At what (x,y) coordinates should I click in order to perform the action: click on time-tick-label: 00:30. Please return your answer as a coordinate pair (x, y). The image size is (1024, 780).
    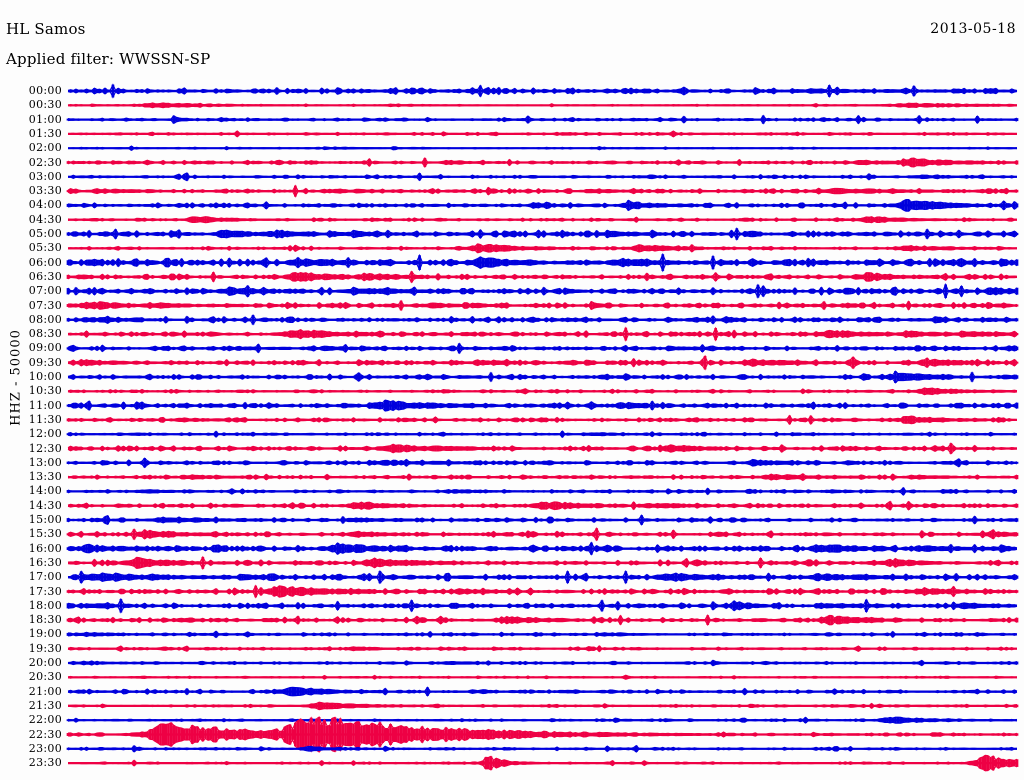
    Looking at the image, I should click on (45, 105).